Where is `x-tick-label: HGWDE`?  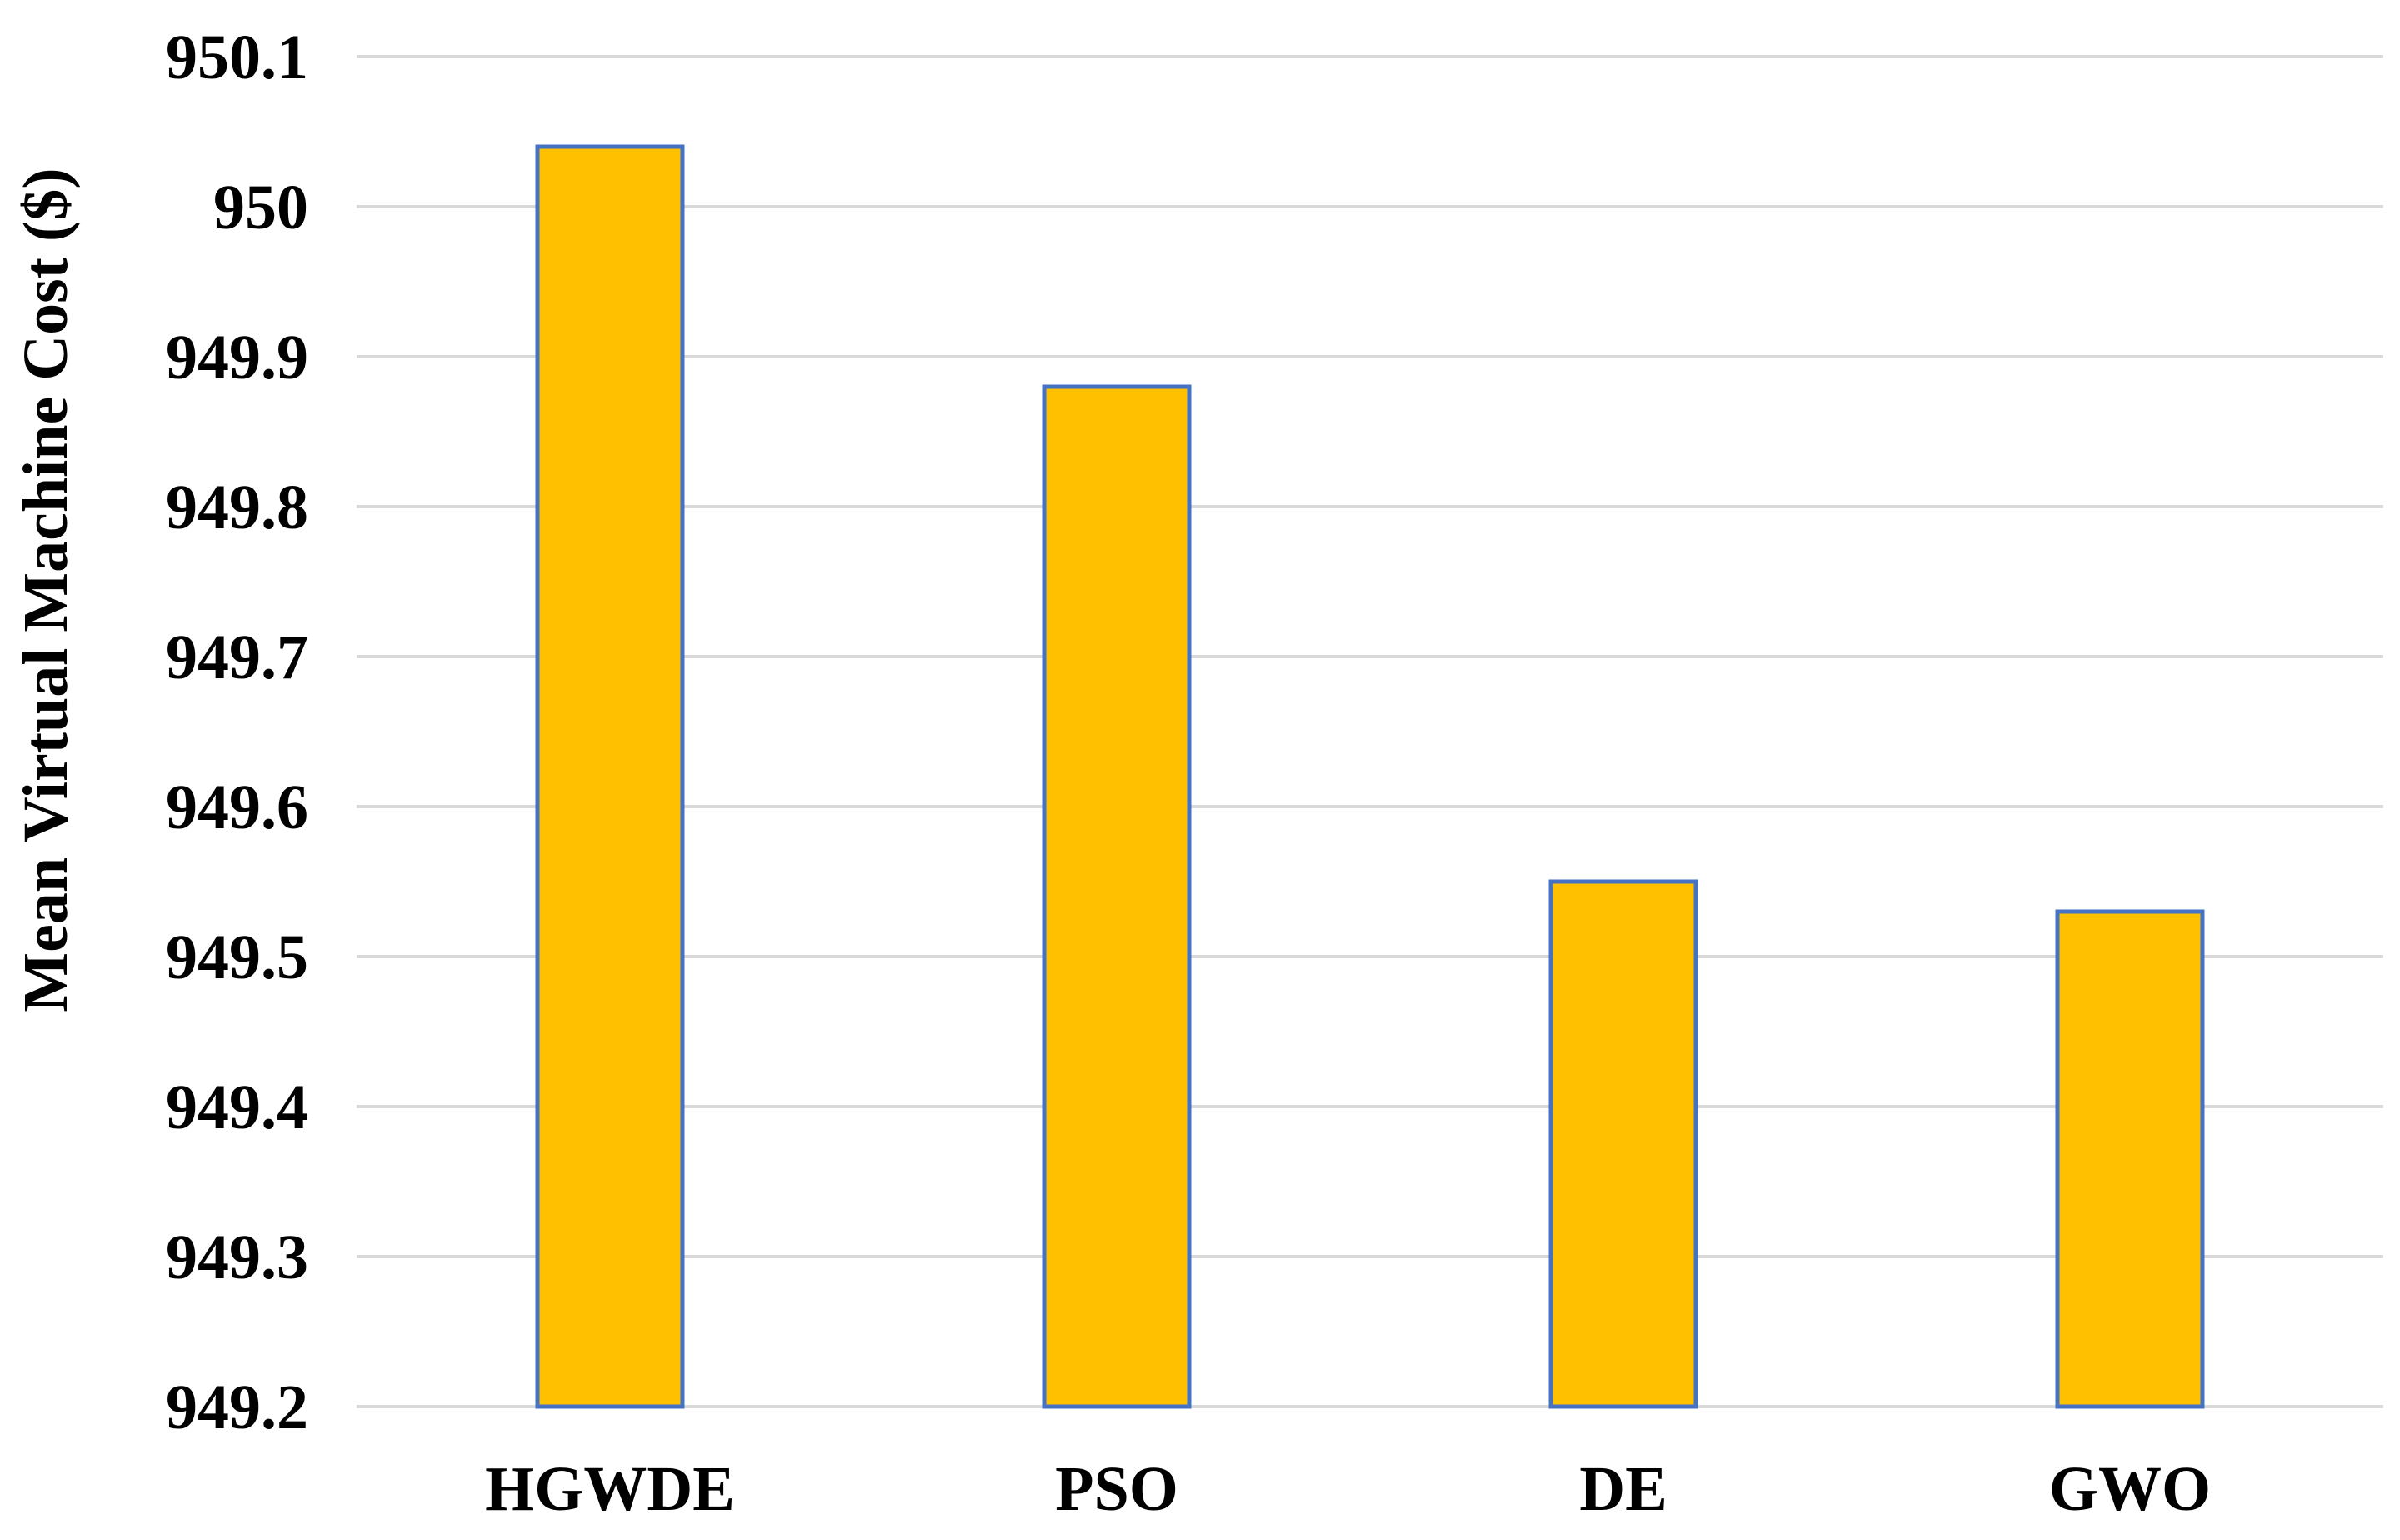
x-tick-label: HGWDE is located at coordinates (610, 1489).